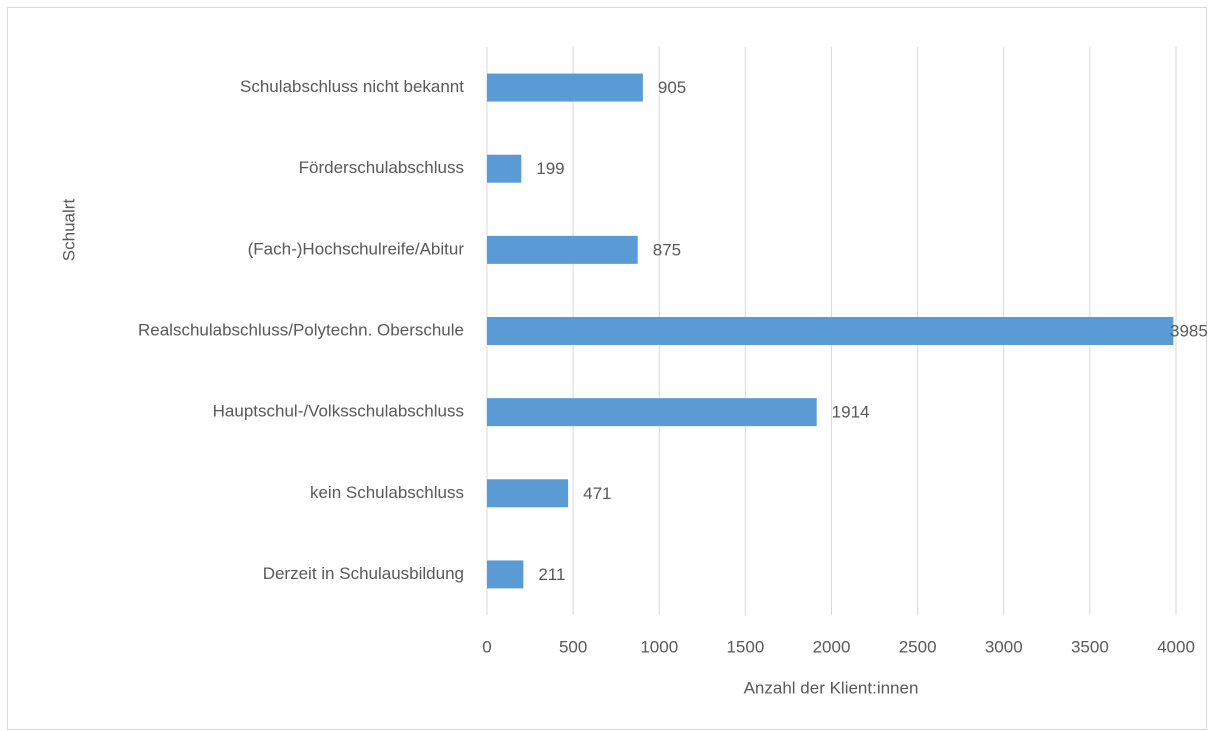 The width and height of the screenshot is (1208, 731). Describe the element at coordinates (381, 167) in the screenshot. I see `y-tick-label: Förderschulabschluss` at that location.